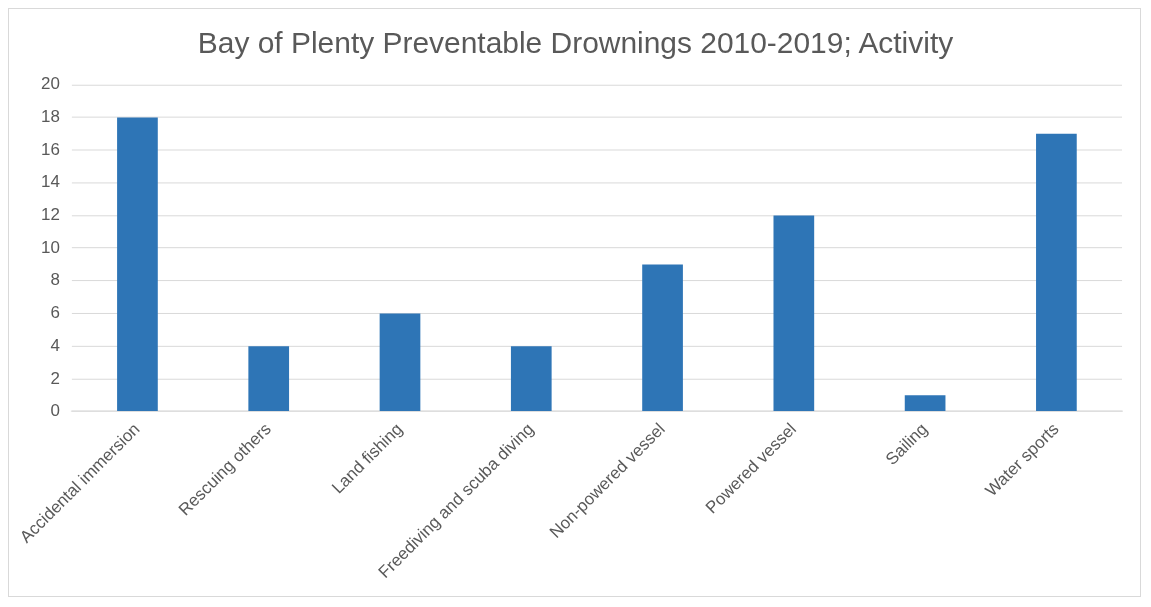 The image size is (1151, 607). What do you see at coordinates (50, 215) in the screenshot?
I see `y-tick-label: 12` at bounding box center [50, 215].